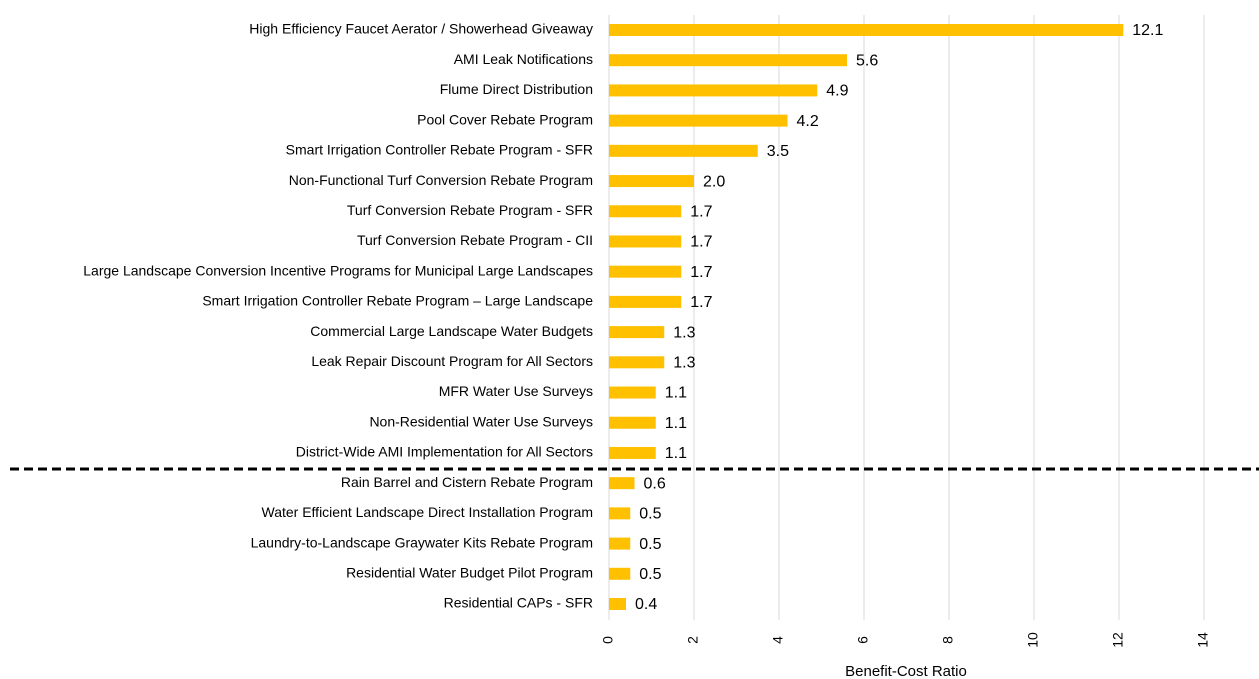 This screenshot has width=1259, height=679. Describe the element at coordinates (516, 391) in the screenshot. I see `y-tick-label: MFR Water Use Surveys` at that location.